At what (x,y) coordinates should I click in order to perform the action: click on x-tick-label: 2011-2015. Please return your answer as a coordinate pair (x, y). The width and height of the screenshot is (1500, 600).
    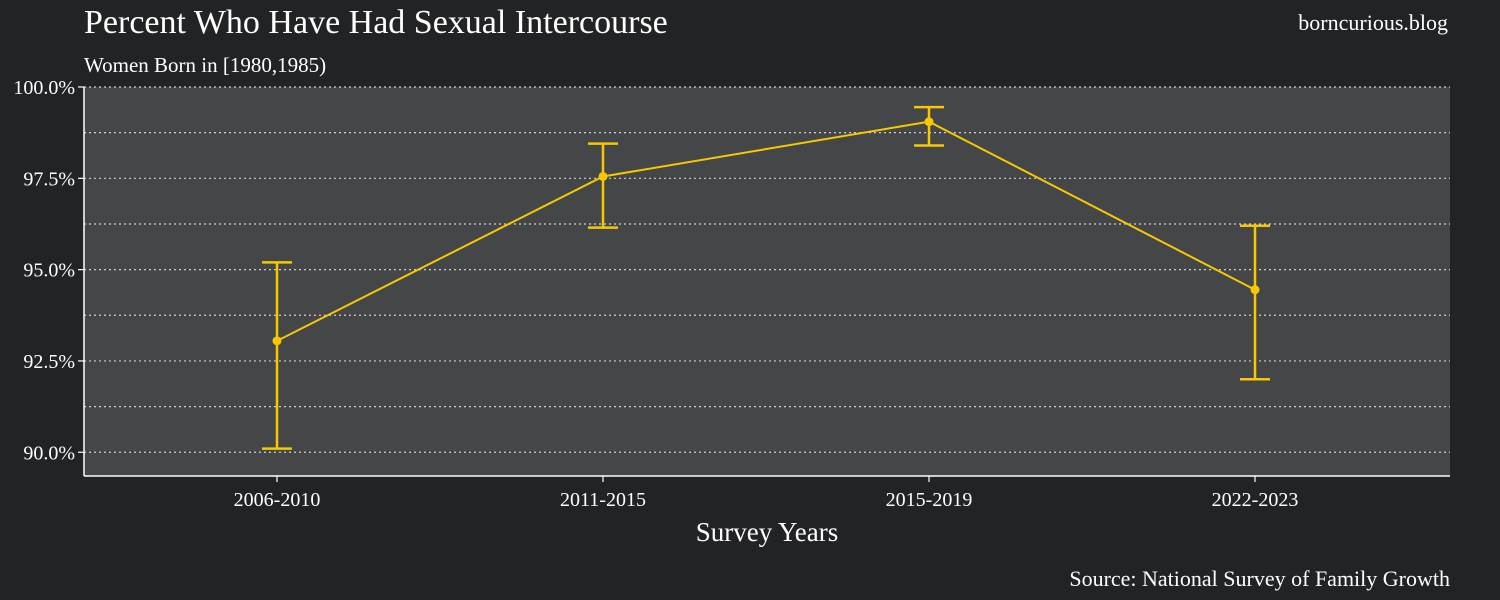
    Looking at the image, I should click on (603, 500).